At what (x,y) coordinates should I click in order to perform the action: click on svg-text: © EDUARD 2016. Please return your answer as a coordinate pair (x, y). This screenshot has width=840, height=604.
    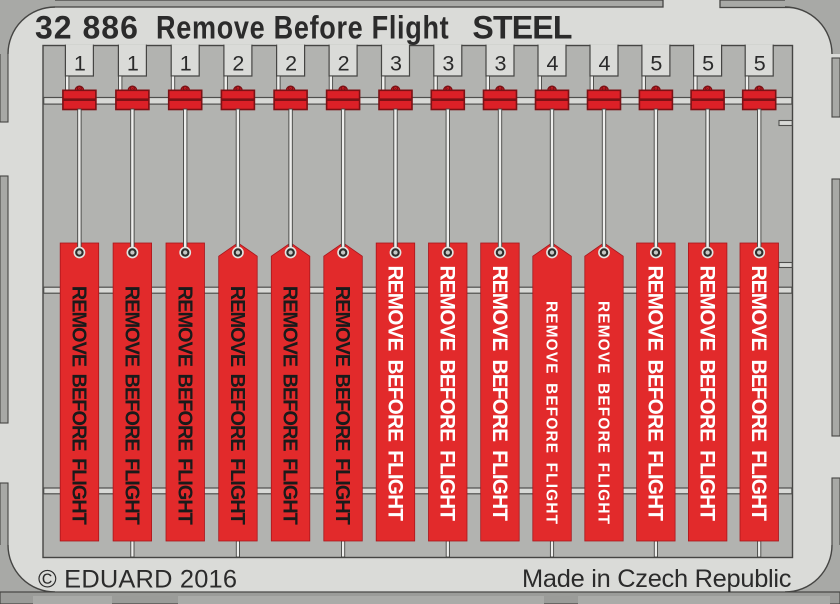
    Looking at the image, I should click on (137, 580).